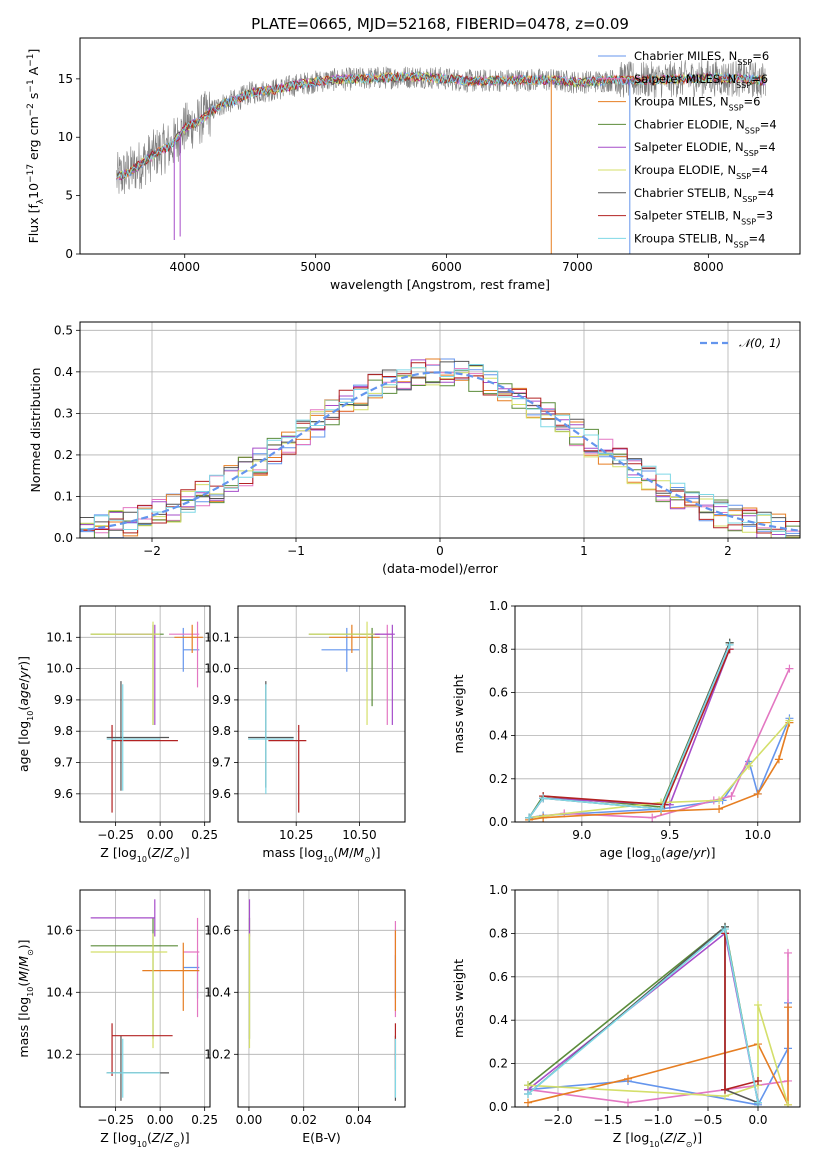  Describe the element at coordinates (699, 240) in the screenshot. I see `legend-entry: Kroupa STELIB, NSSP=4` at that location.